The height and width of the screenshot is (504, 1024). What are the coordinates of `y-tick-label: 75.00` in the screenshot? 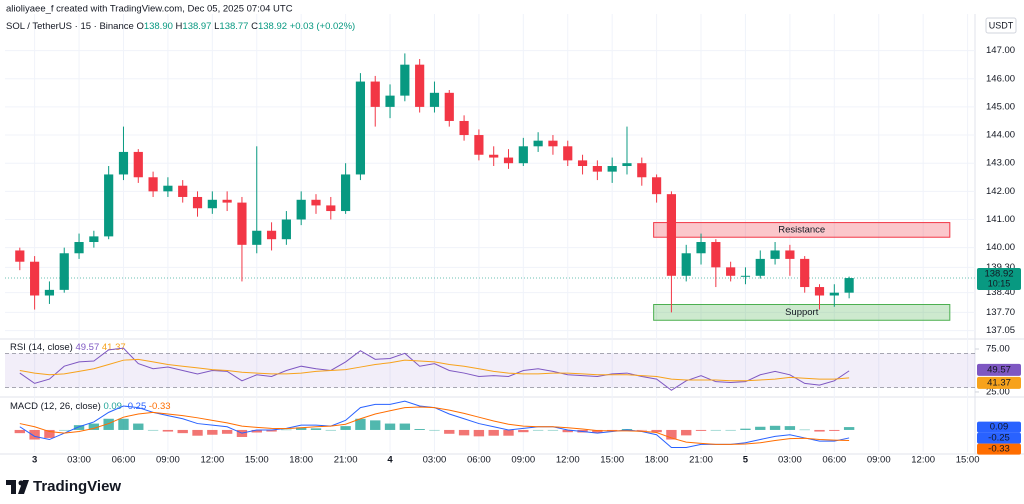 It's located at (998, 349).